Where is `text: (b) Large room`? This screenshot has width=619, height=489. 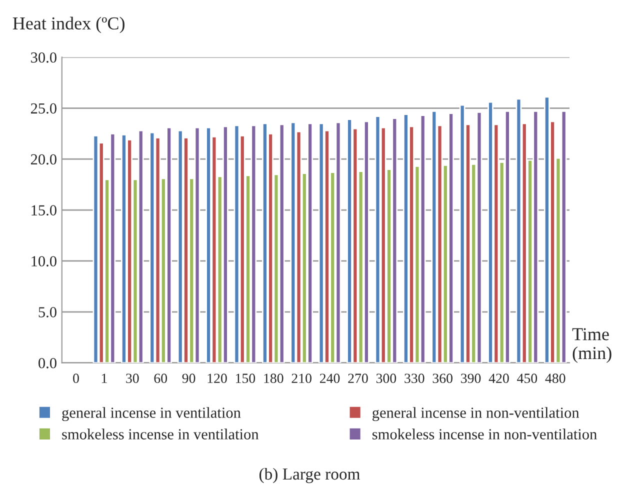
text: (b) Large room is located at coordinates (309, 476).